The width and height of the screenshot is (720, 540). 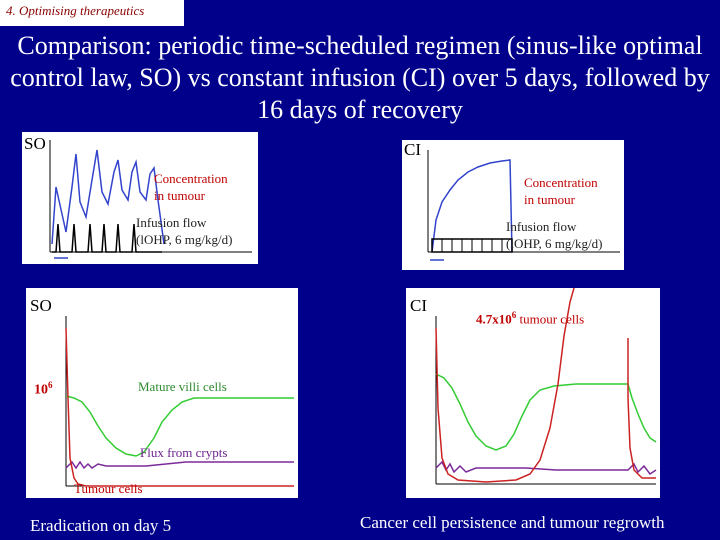 What do you see at coordinates (530, 318) in the screenshot?
I see `tumour-count-label: 4.7x106 tumour cells` at bounding box center [530, 318].